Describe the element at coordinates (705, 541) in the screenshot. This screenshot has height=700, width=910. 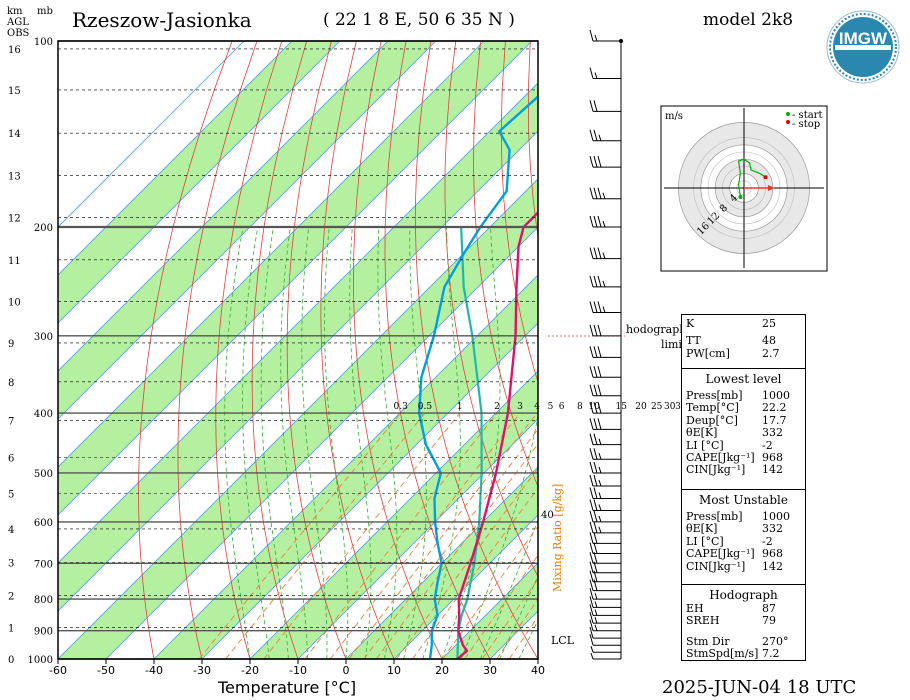
I see `param-label: LI [°C]` at that location.